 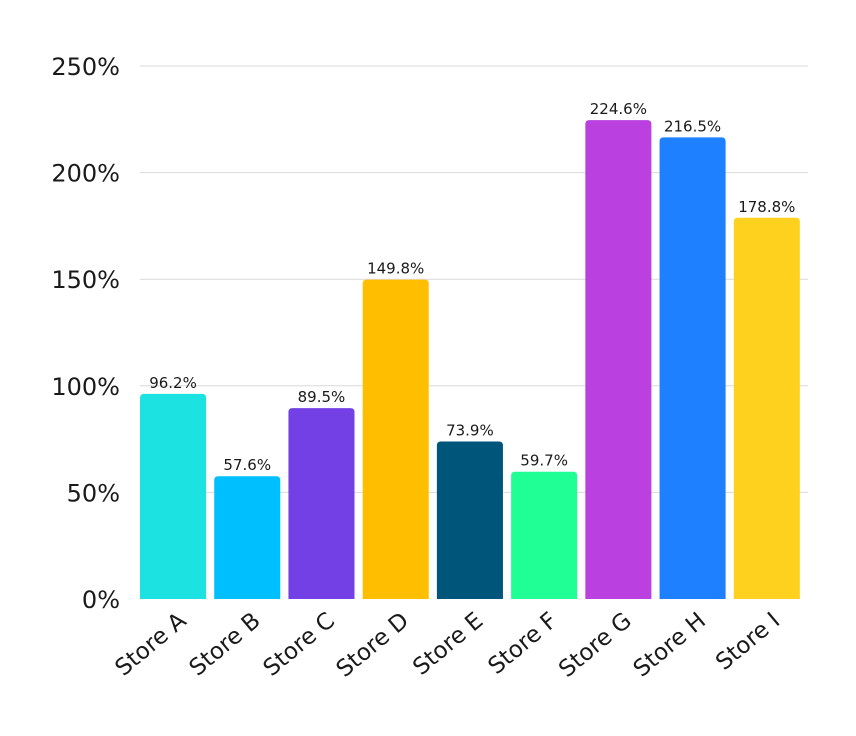 What do you see at coordinates (395, 269) in the screenshot?
I see `data-label: 149.8%` at bounding box center [395, 269].